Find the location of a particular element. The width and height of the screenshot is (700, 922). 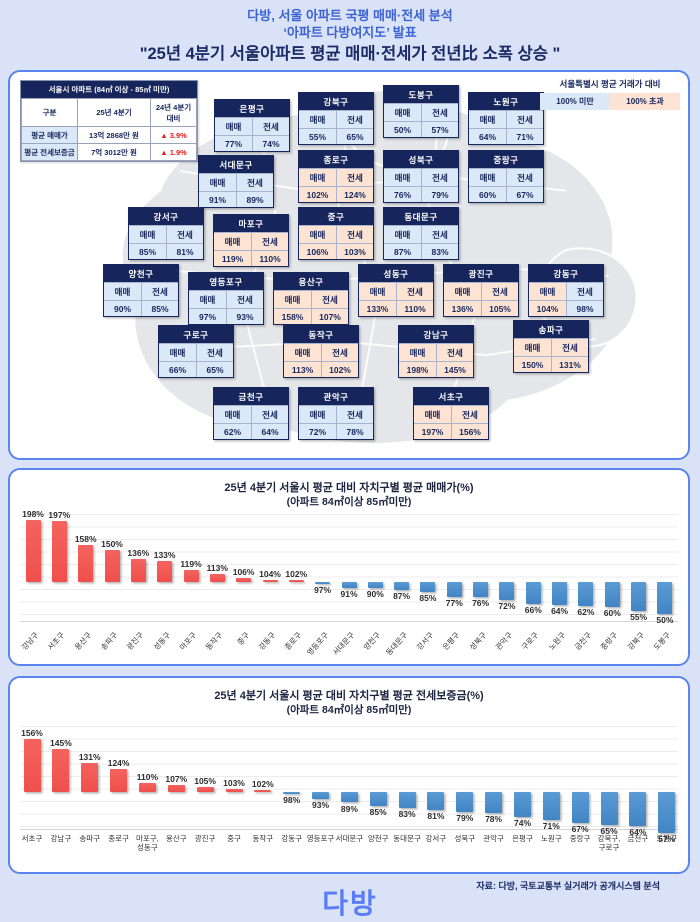

category-label: 성북구 is located at coordinates (465, 838).